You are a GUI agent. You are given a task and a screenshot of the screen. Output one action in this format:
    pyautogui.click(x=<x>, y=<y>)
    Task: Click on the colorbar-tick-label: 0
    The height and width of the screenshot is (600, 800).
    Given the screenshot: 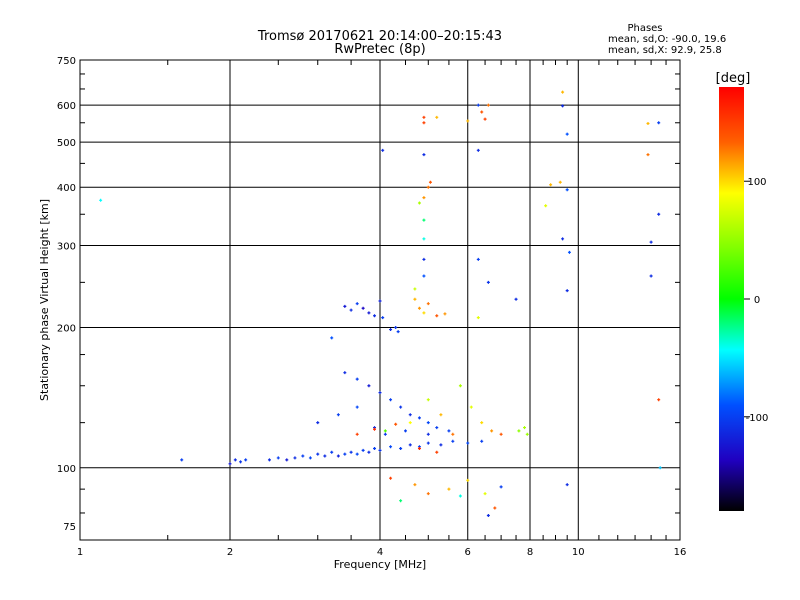 What is the action you would take?
    pyautogui.click(x=757, y=300)
    